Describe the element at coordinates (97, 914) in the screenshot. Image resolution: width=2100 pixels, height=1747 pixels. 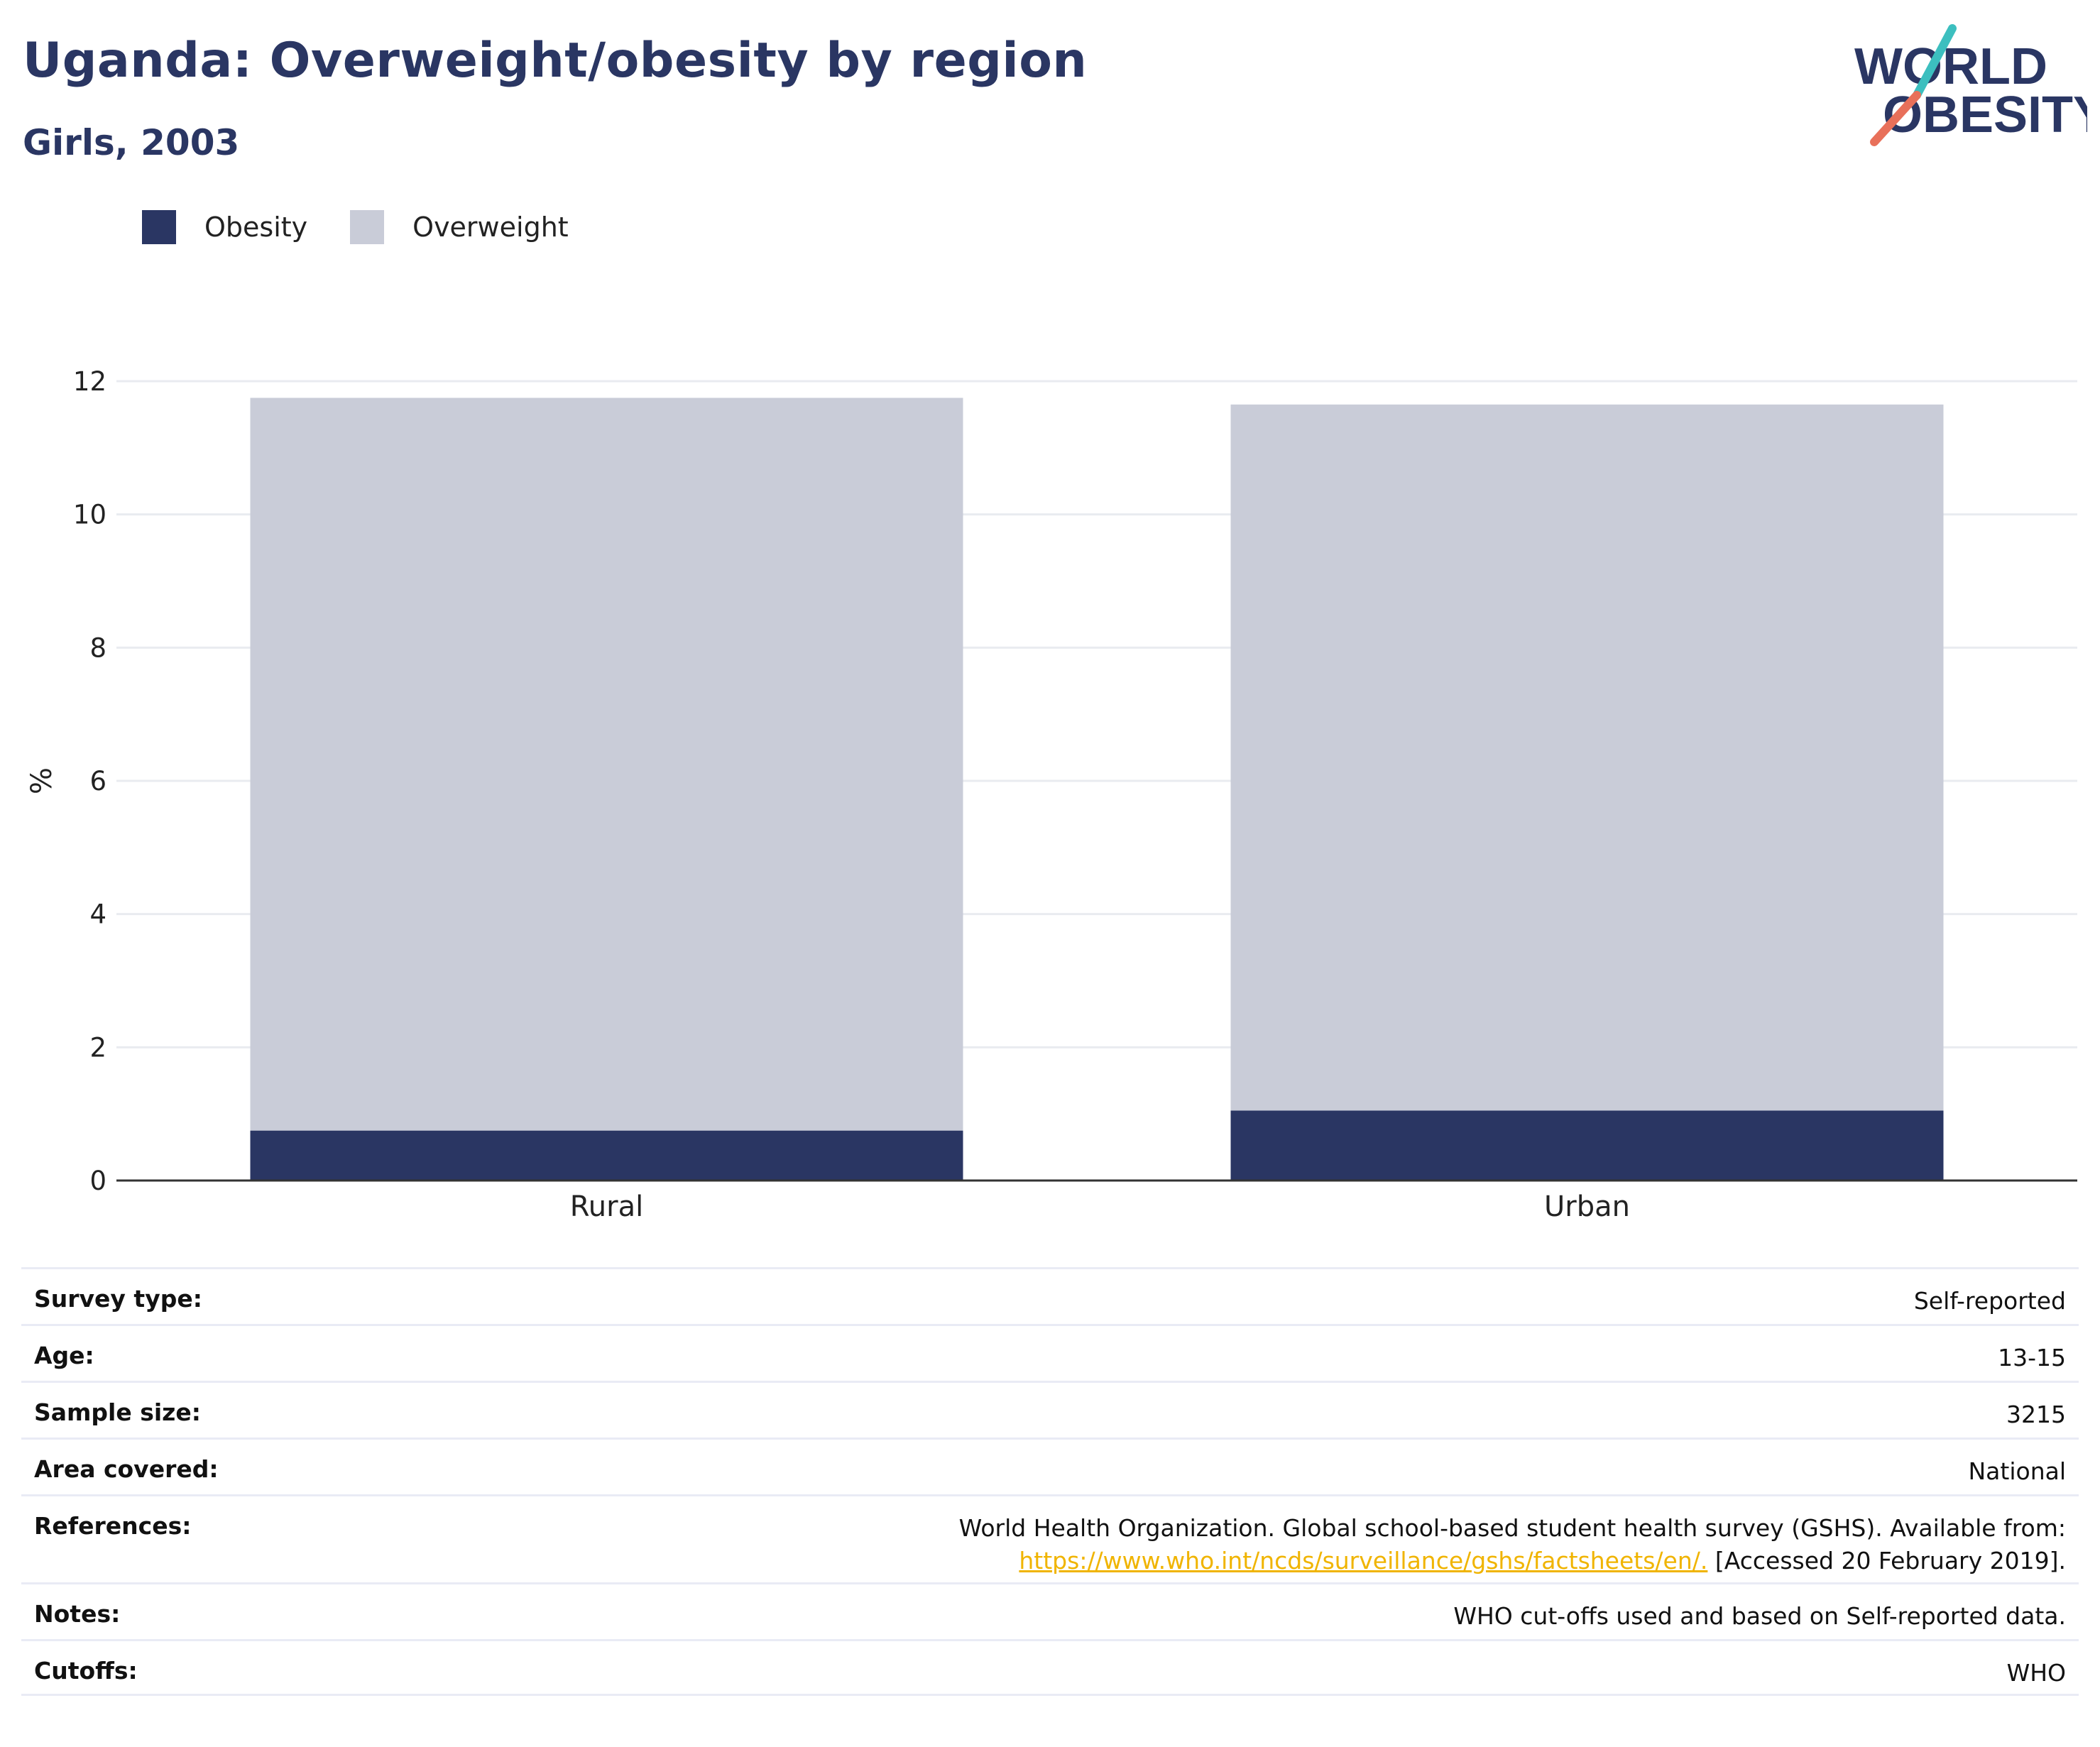
I see `y-tick-label: 4` at that location.